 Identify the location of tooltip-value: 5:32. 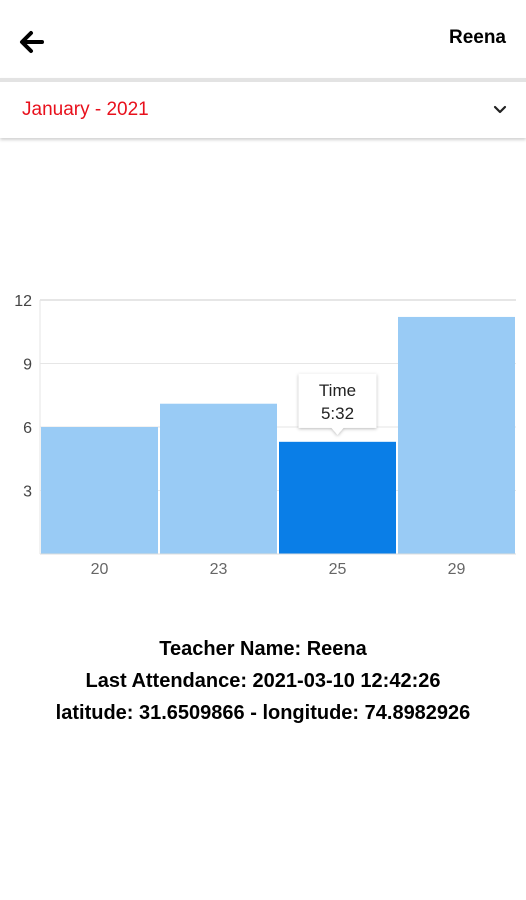
(337, 413).